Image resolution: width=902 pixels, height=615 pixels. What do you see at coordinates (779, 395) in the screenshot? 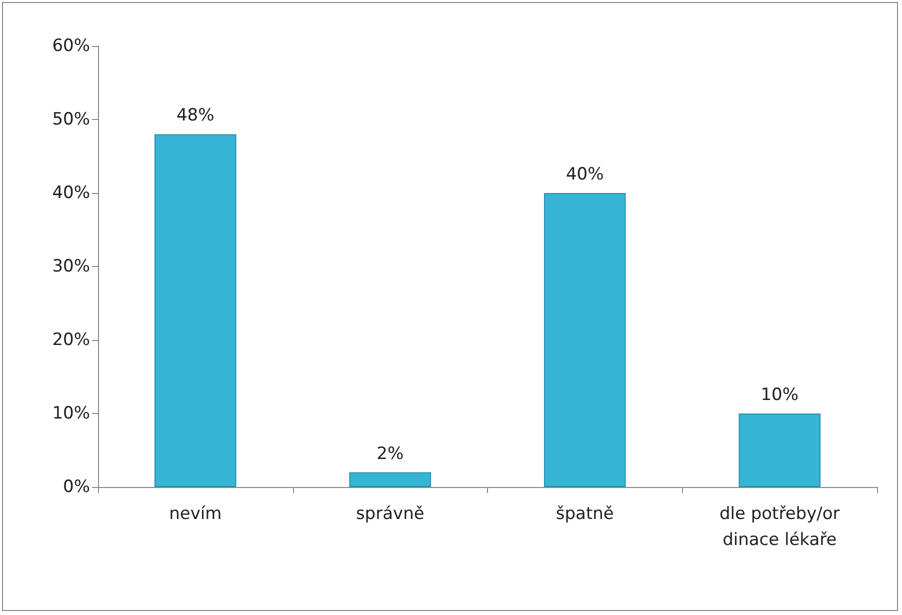
I see `data-label: 10%` at bounding box center [779, 395].